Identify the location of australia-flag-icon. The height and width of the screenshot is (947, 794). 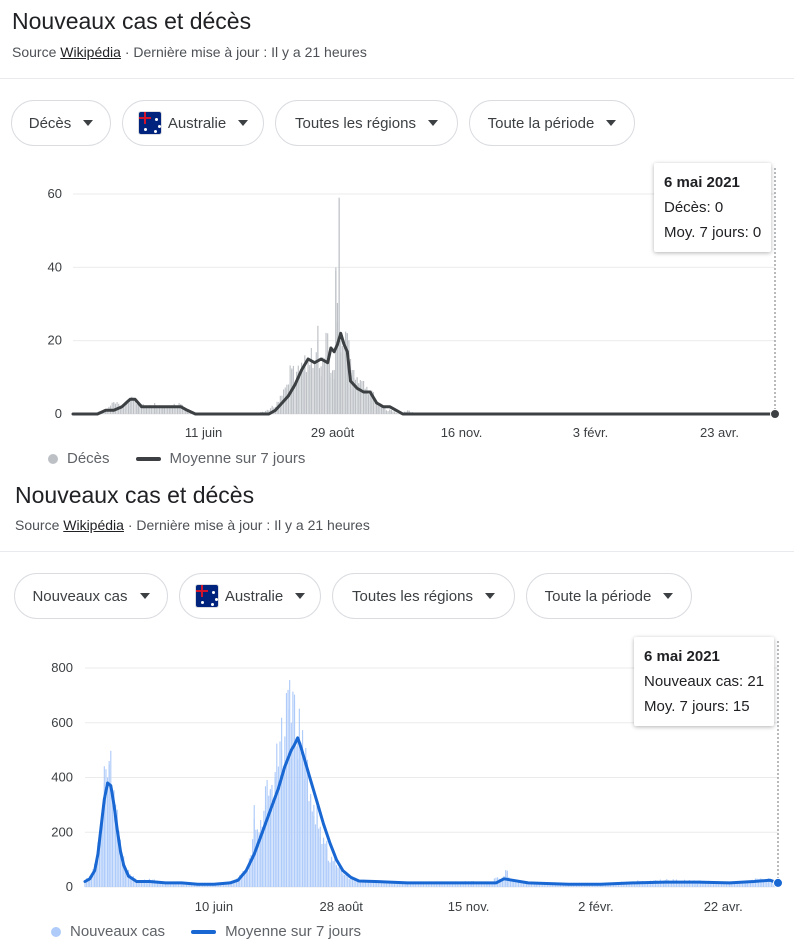
(206, 596).